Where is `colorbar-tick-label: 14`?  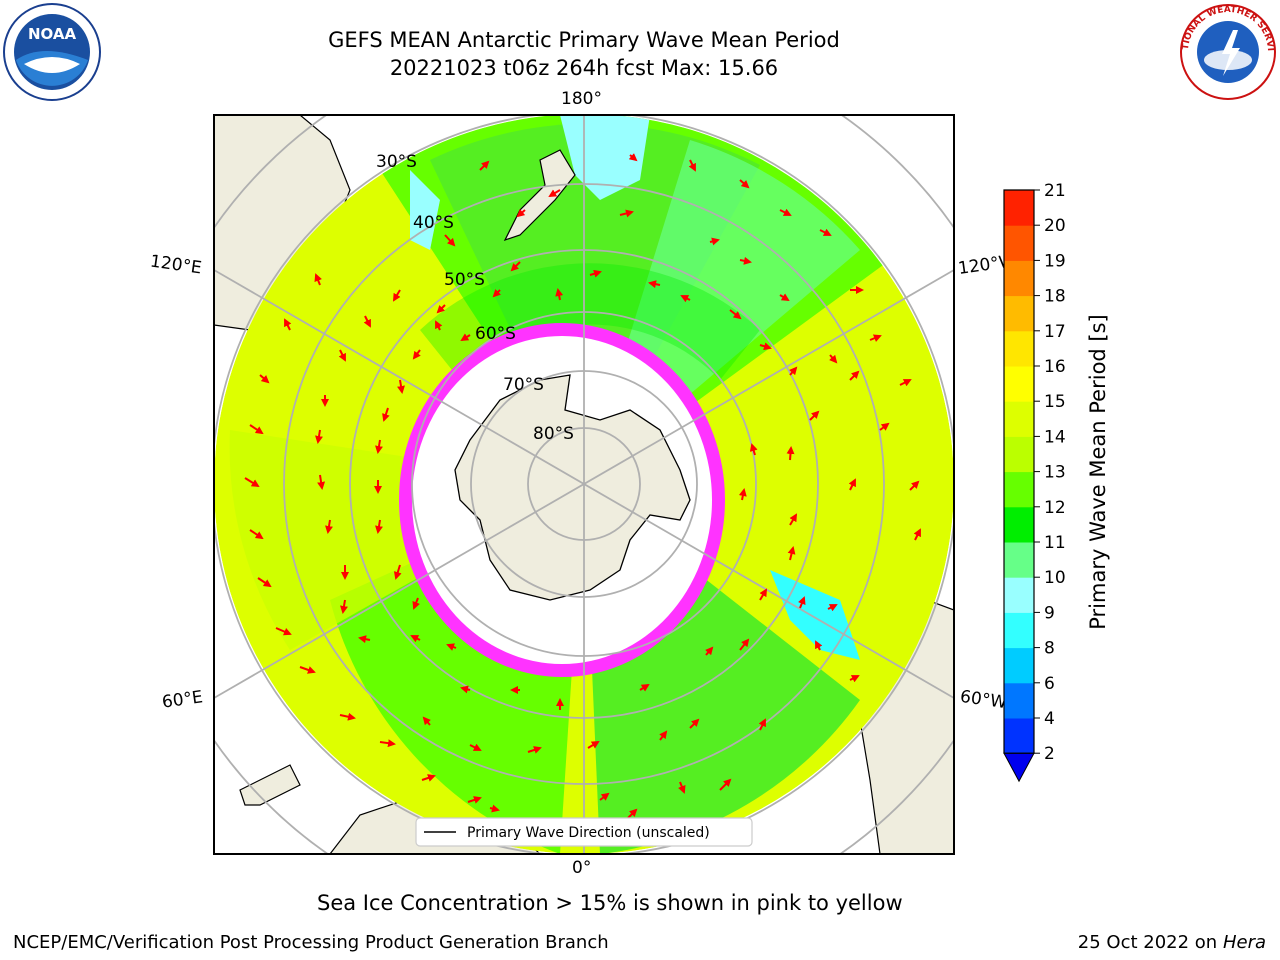 colorbar-tick-label: 14 is located at coordinates (1055, 437).